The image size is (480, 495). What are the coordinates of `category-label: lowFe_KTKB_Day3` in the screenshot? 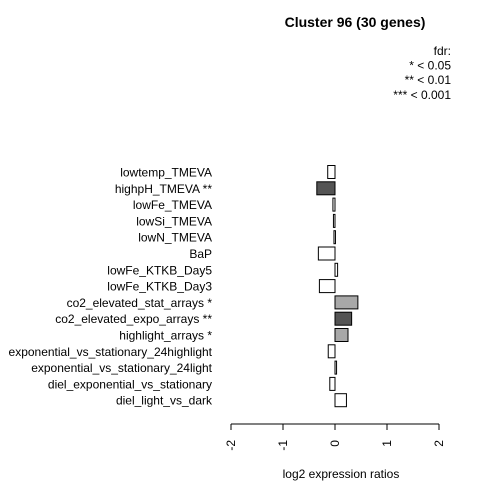 It's located at (159, 287).